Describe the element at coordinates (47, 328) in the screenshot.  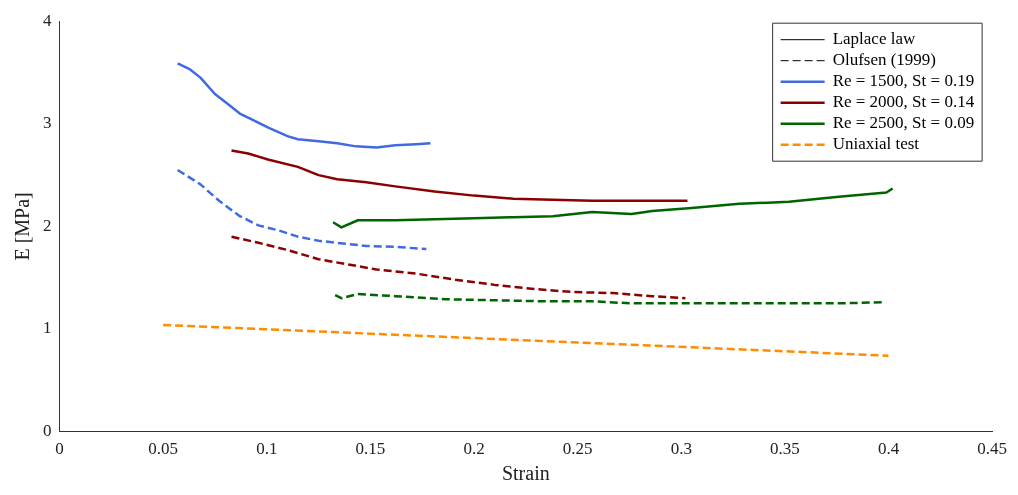
I see `y-tick-label: 1` at that location.